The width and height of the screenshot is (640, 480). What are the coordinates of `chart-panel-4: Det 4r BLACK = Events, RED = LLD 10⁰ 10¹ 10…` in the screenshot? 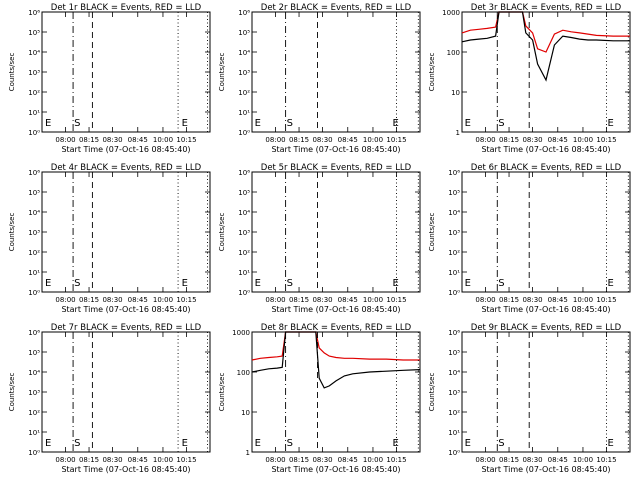 It's located at (109, 238).